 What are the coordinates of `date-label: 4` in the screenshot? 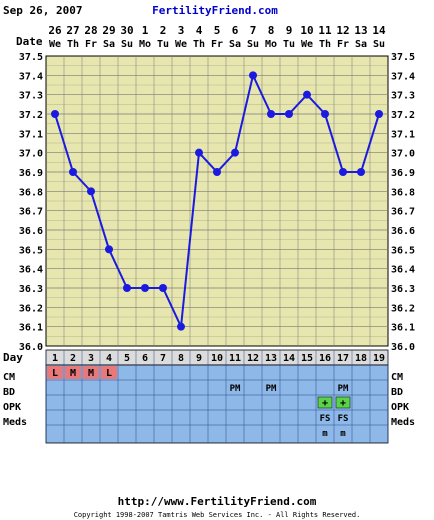 It's located at (199, 30).